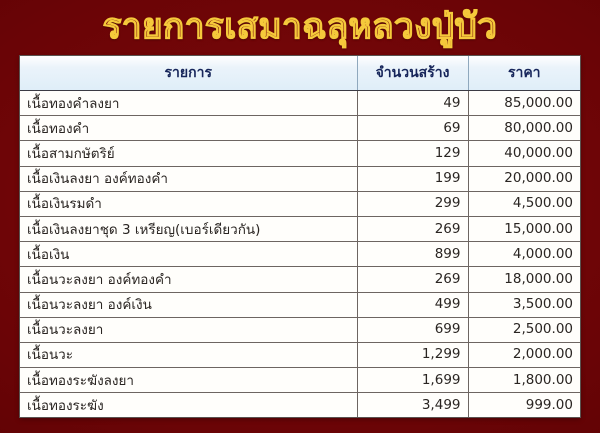 Image resolution: width=600 pixels, height=433 pixels. I want to click on cell-quantity: 1,299, so click(413, 355).